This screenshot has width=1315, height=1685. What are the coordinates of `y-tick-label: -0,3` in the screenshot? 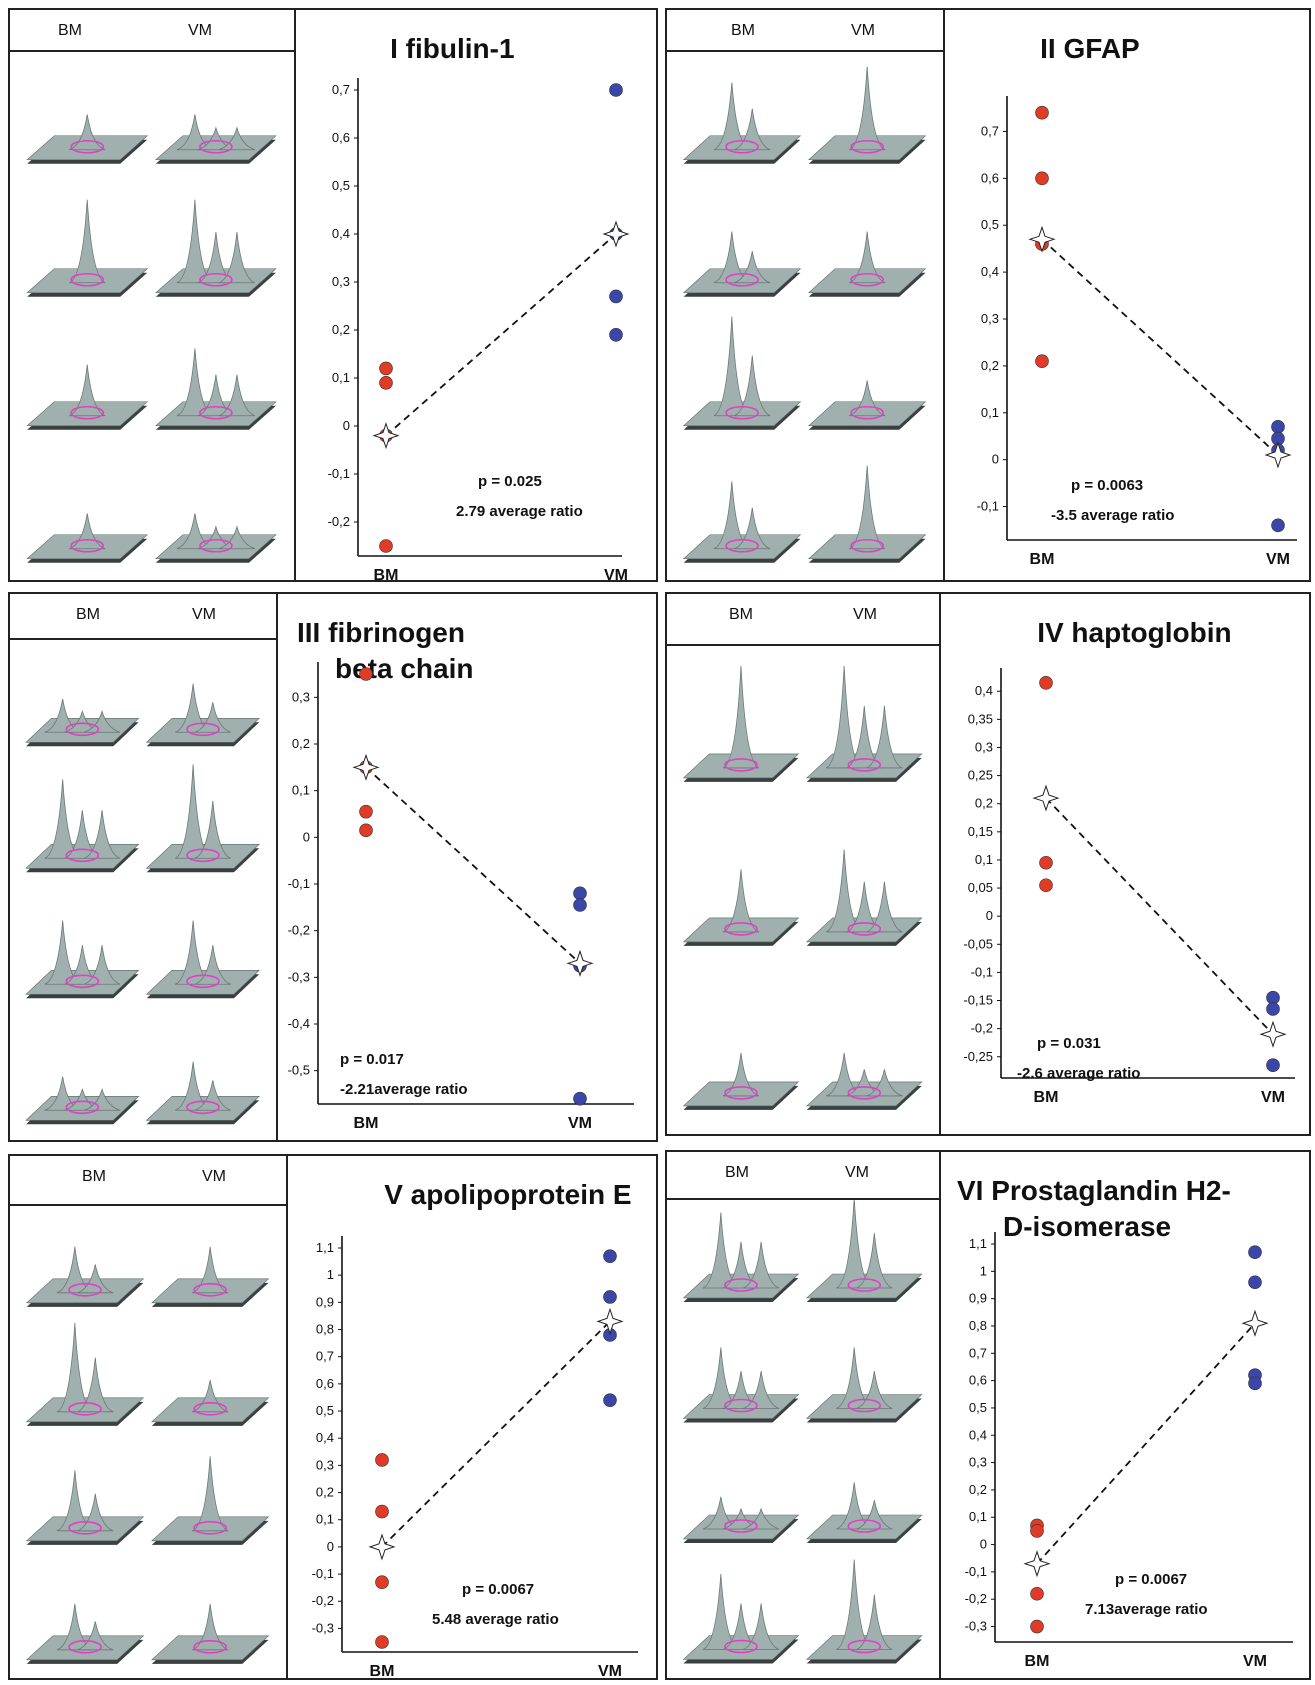 It's located at (323, 1627).